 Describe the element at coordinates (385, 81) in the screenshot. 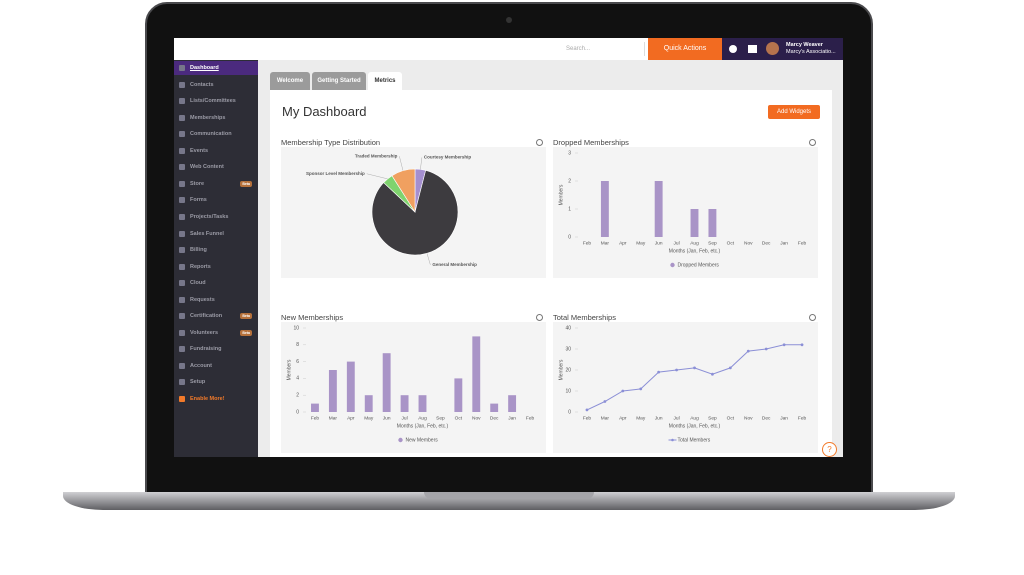

I see `tab: Metrics` at that location.